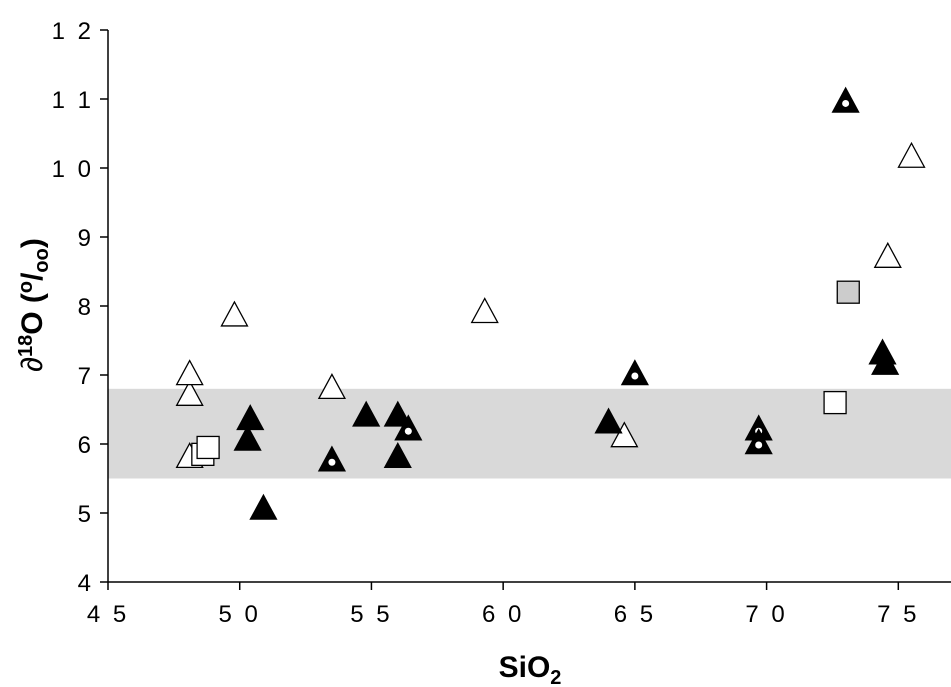 This screenshot has width=951, height=687. What do you see at coordinates (503, 614) in the screenshot?
I see `x-tick-label: 6 0` at bounding box center [503, 614].